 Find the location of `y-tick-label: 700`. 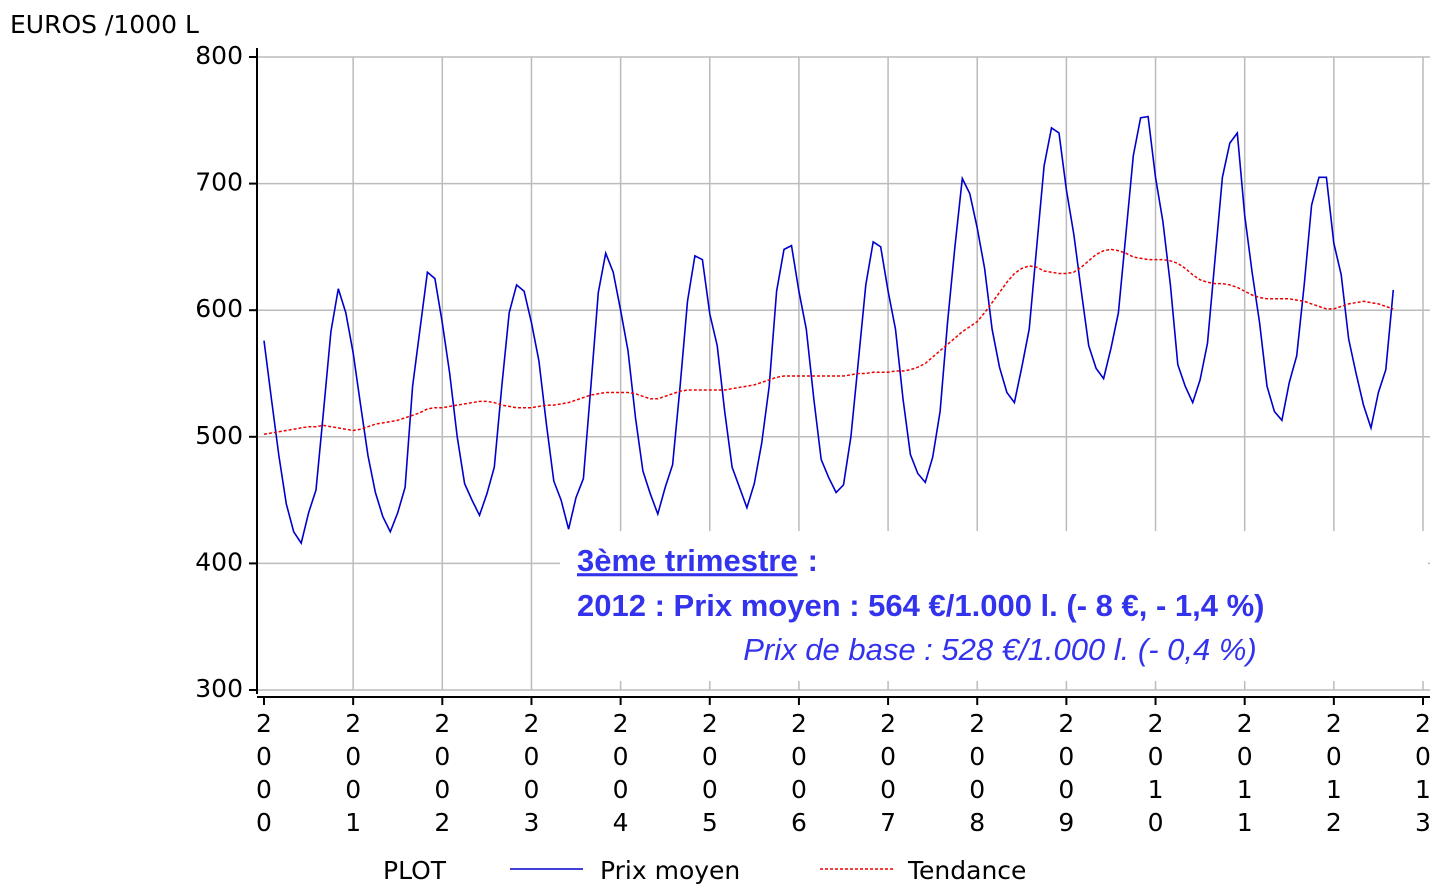

y-tick-label: 700 is located at coordinates (219, 182).